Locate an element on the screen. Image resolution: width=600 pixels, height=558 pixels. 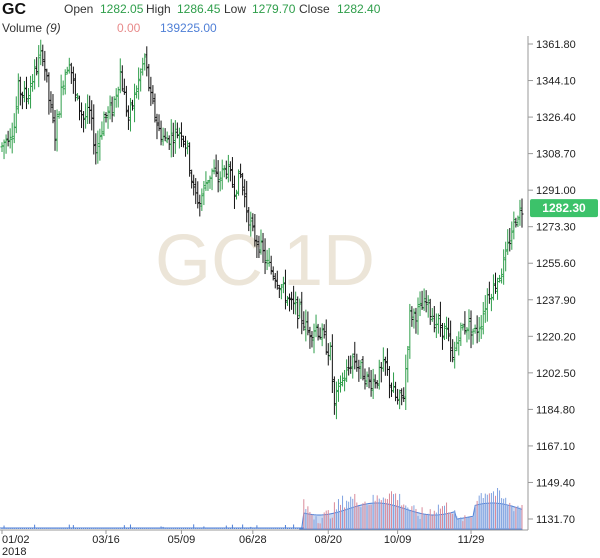
open-value: 1282.05 is located at coordinates (122, 9).